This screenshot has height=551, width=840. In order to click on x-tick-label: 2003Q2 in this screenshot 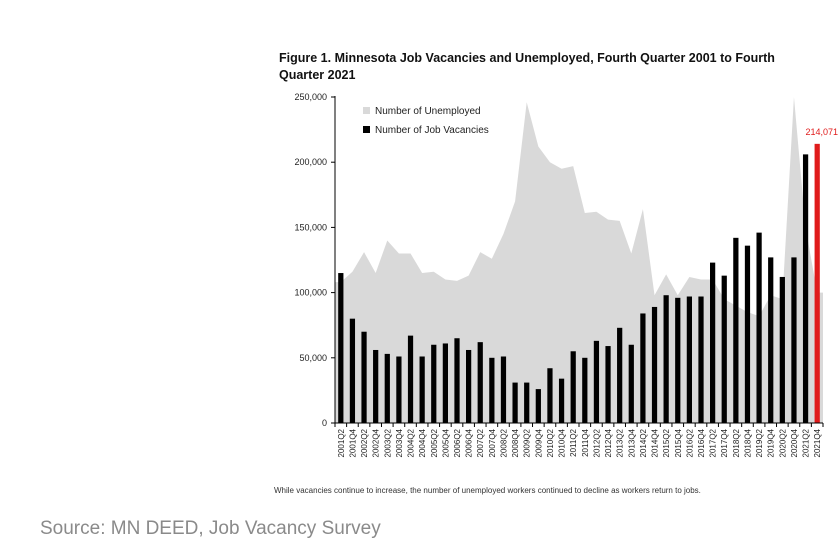, I will do `click(387, 442)`.